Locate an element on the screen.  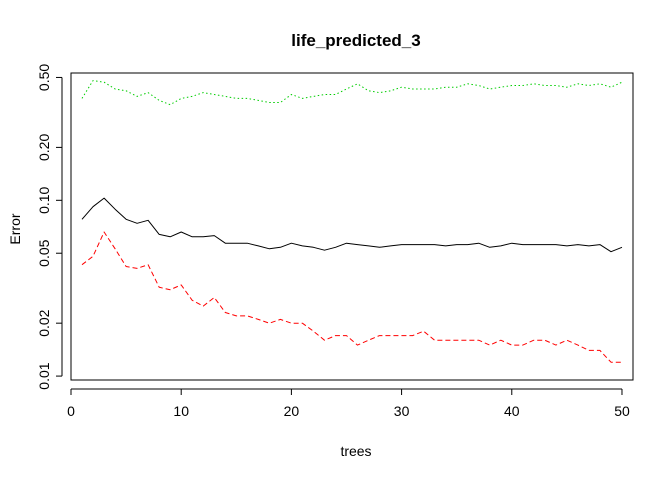
x-axis-label: trees is located at coordinates (355, 451).